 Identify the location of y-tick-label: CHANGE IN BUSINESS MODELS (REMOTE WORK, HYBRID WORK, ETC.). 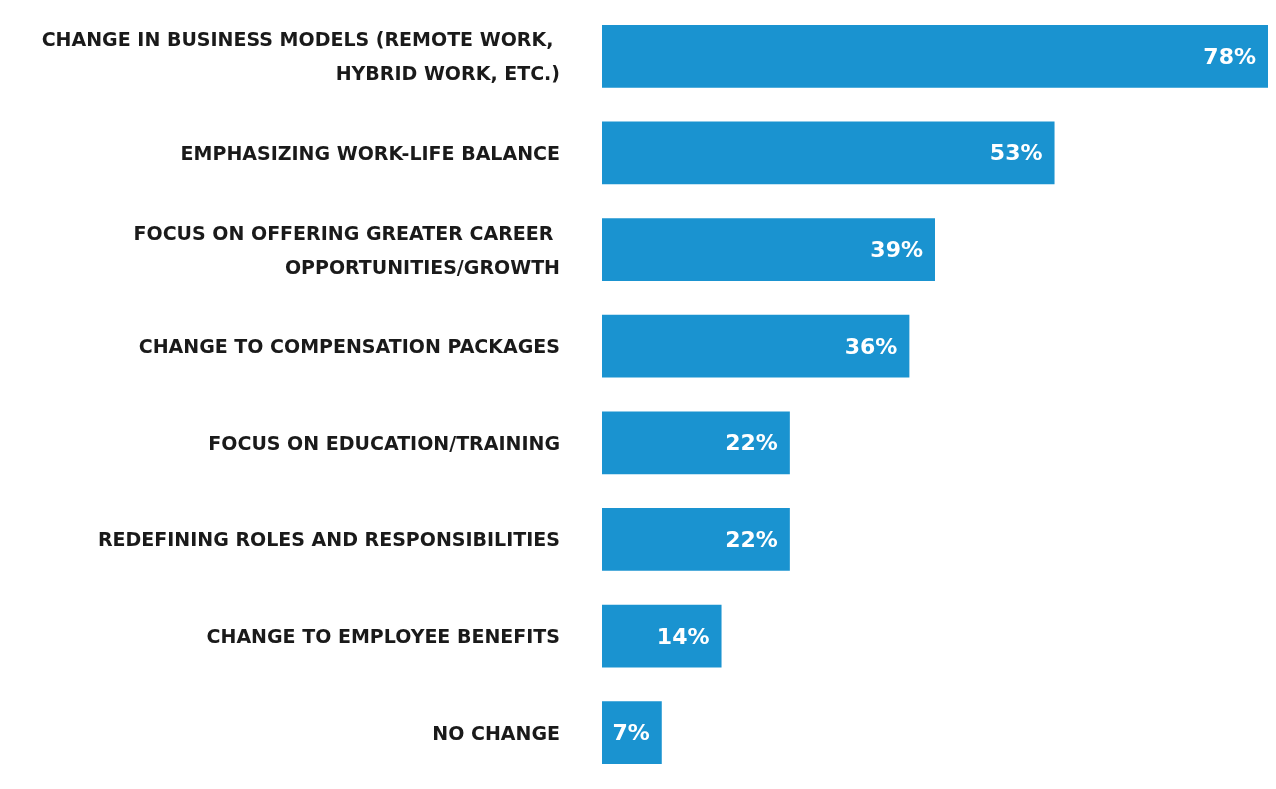
(300, 56).